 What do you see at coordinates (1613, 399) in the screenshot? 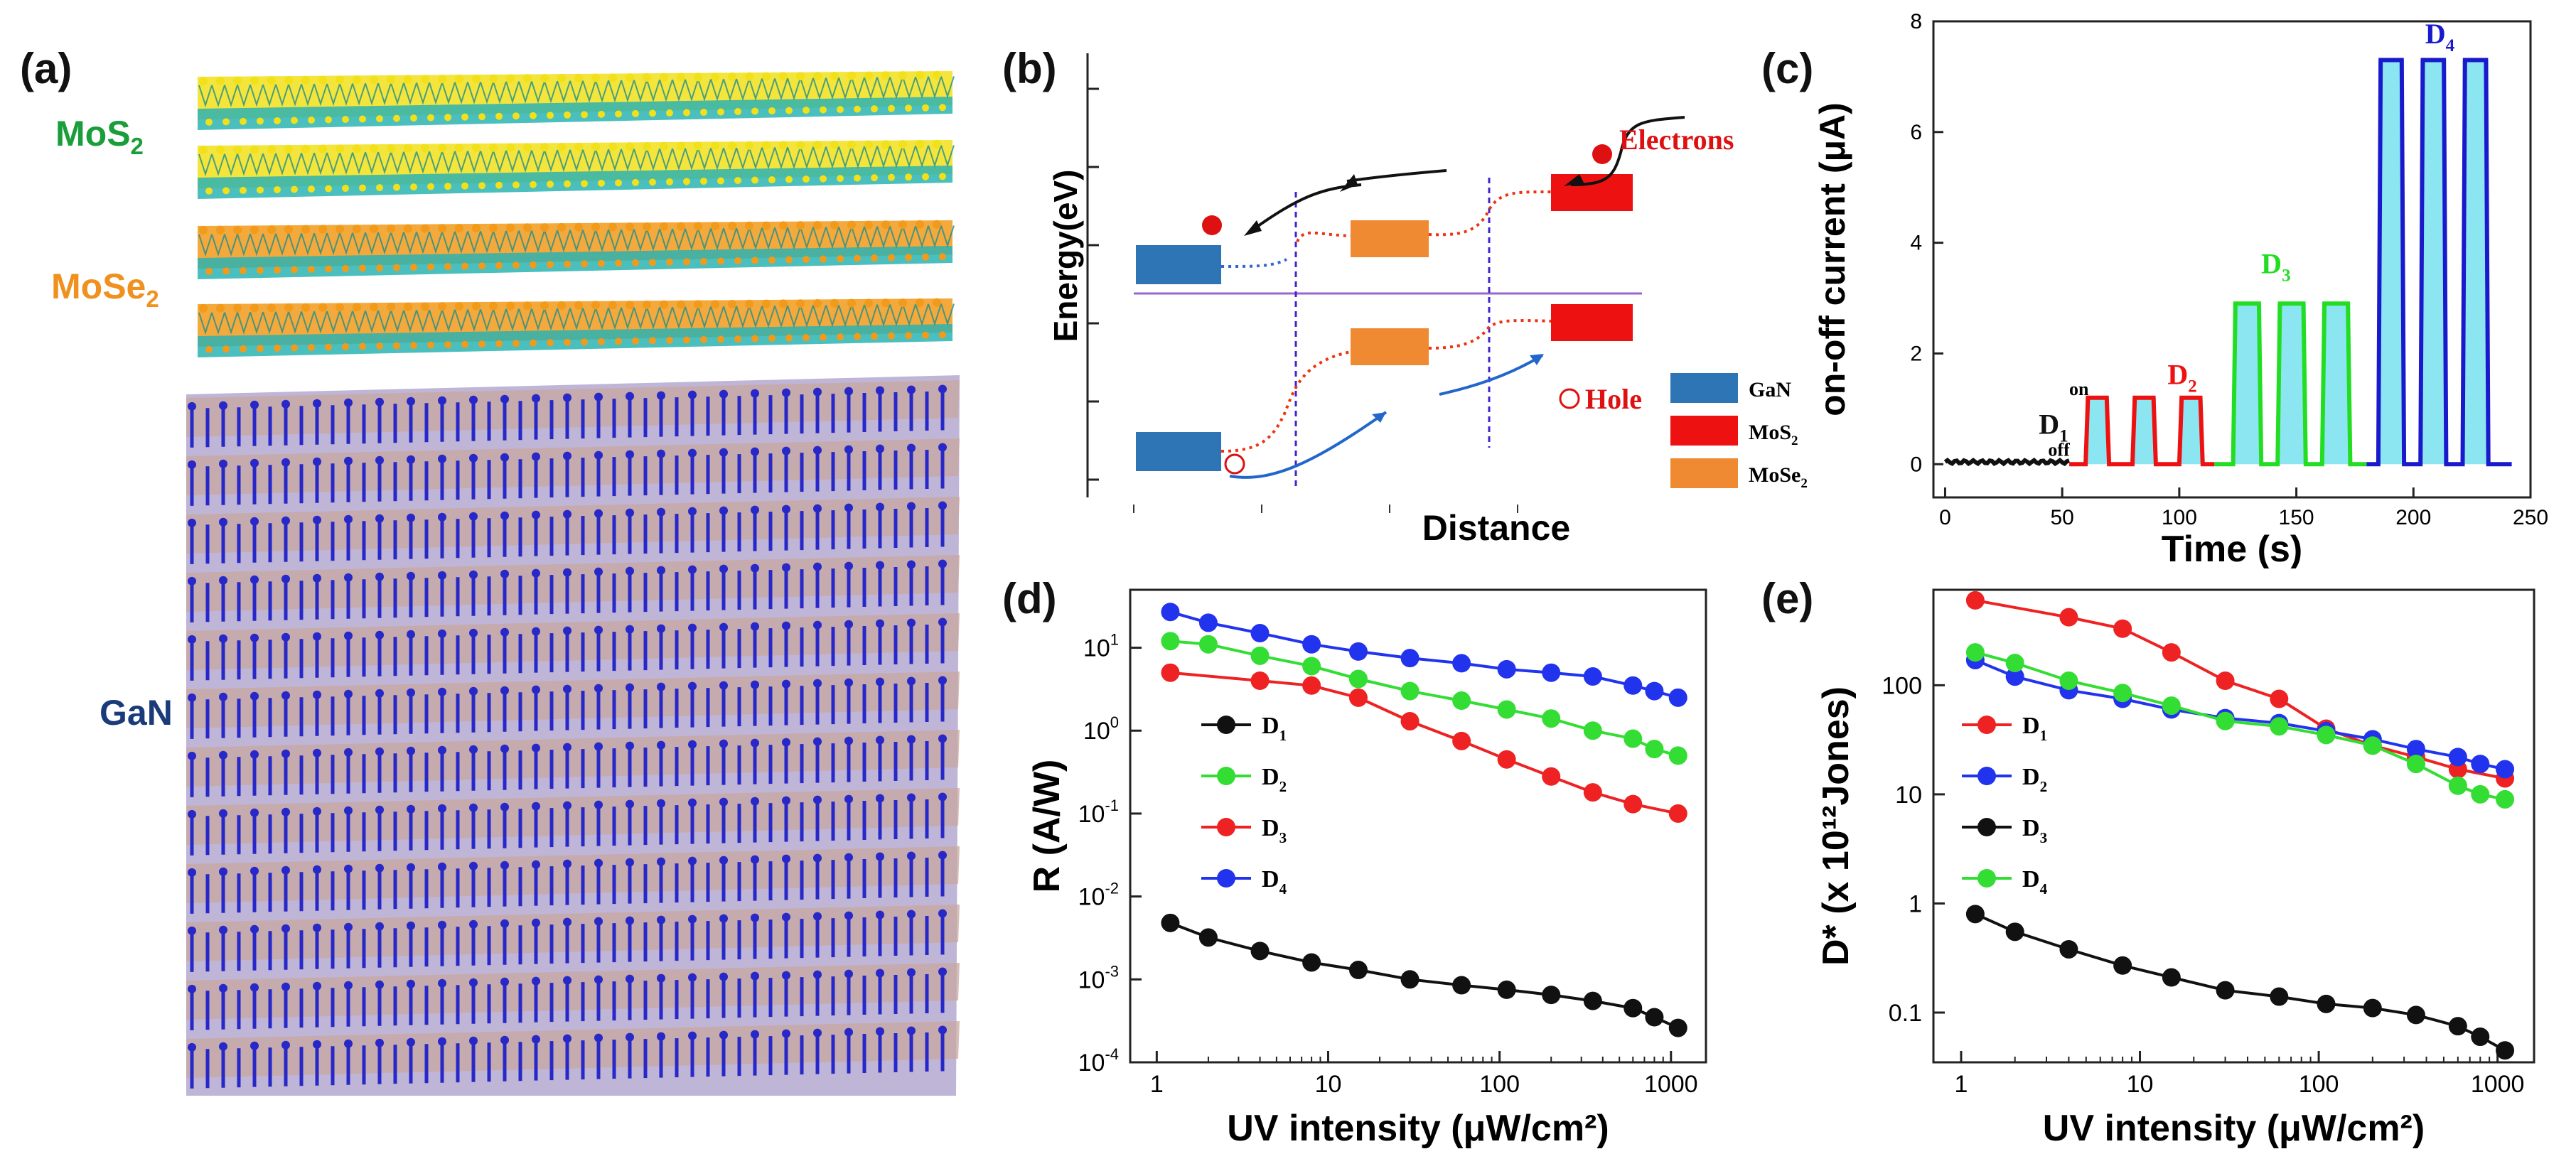
I see `hole-label: Hole` at bounding box center [1613, 399].